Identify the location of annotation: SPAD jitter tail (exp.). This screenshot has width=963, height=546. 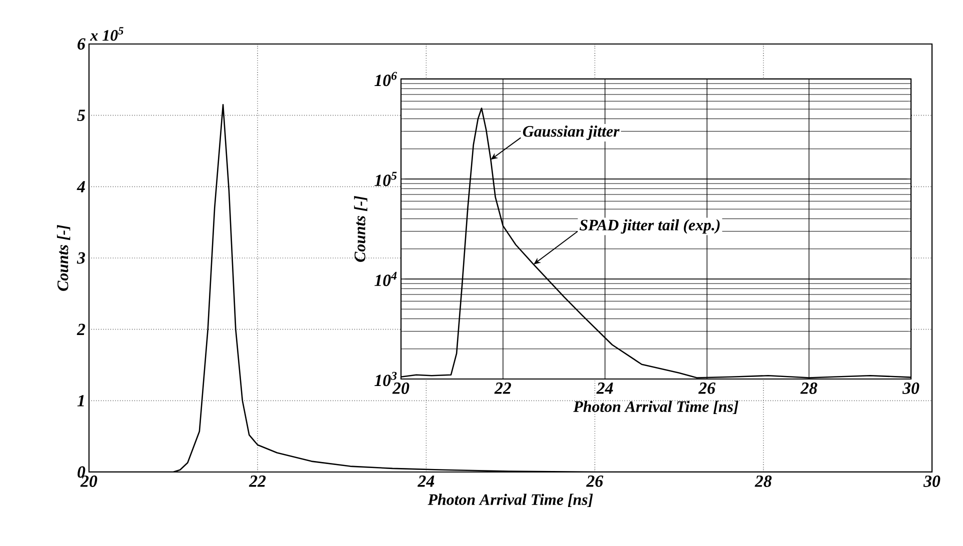
(650, 226).